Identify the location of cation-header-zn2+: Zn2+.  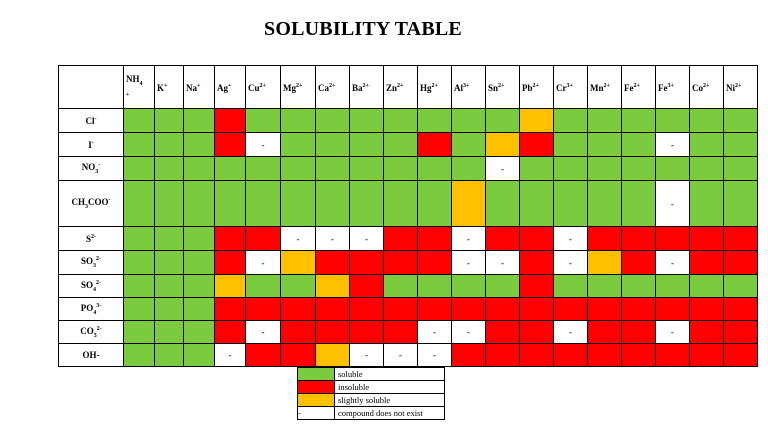
(400, 87).